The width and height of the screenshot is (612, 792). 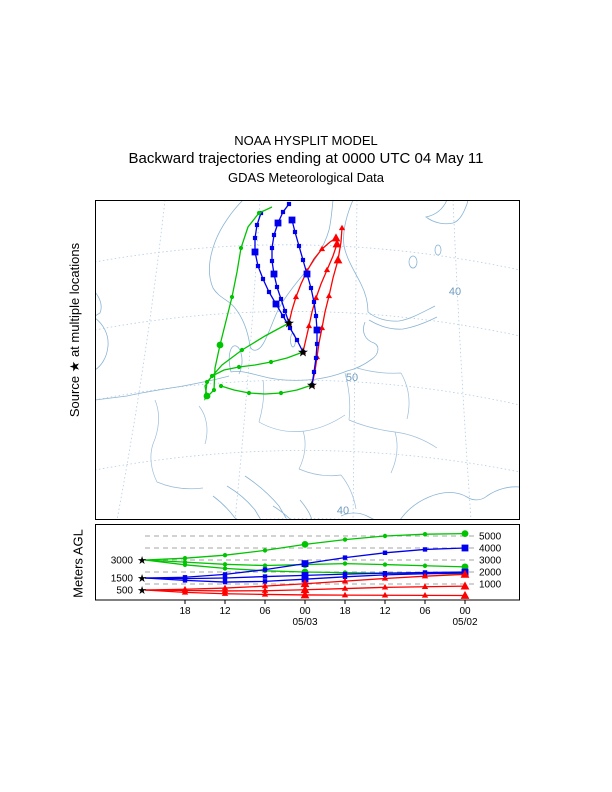 I want to click on graticule-label: 50, so click(x=352, y=378).